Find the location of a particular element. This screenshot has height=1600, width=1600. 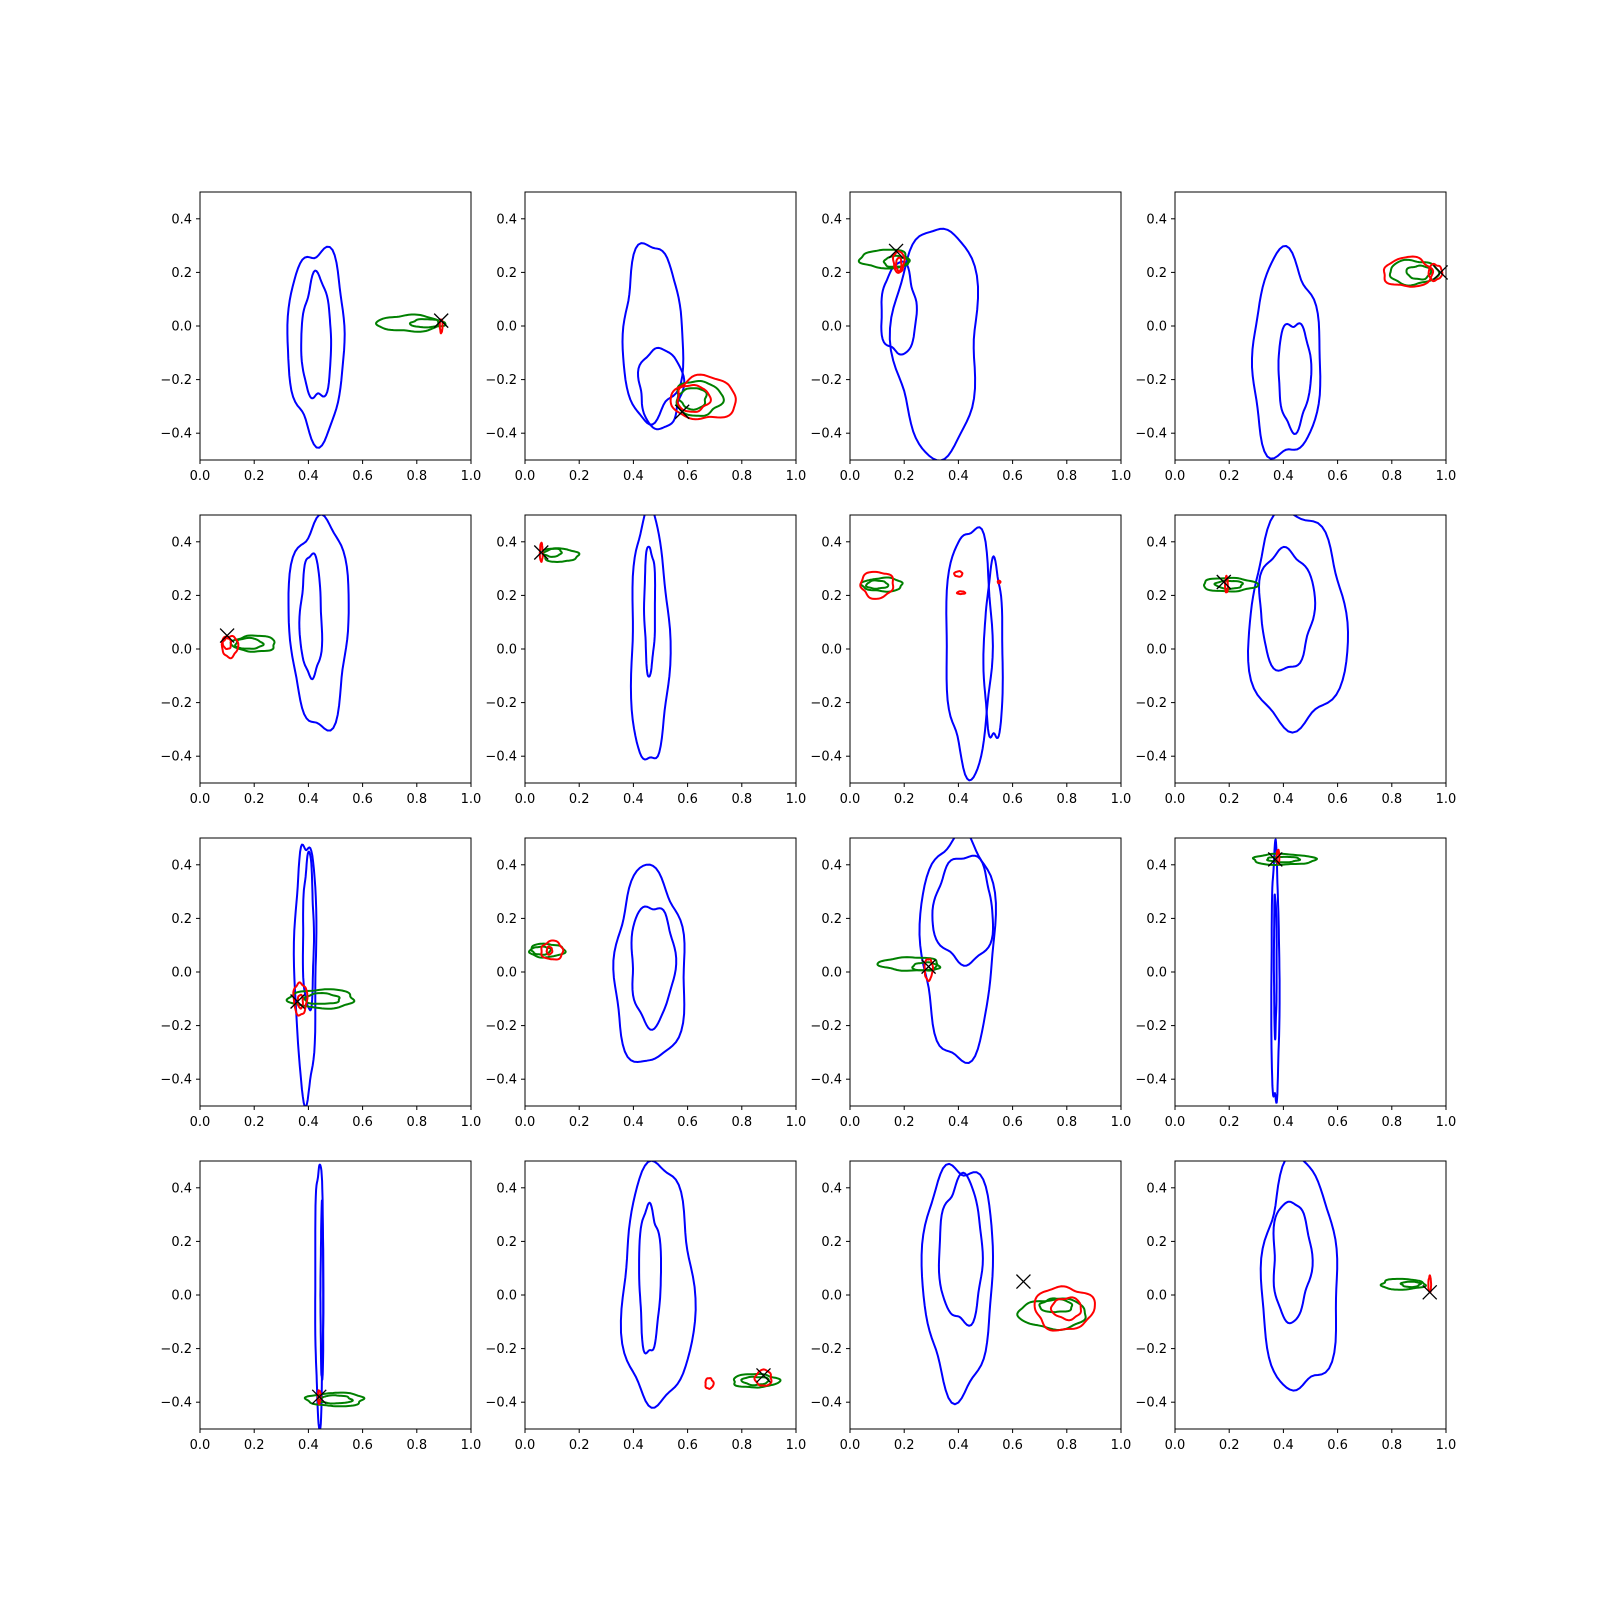

subplot-15: 0.0 0.2 0.4 0.6 0.8 1.0 −0.4 −0.2 0.0 0.2 0.4 is located at coordinates (970, 1306).